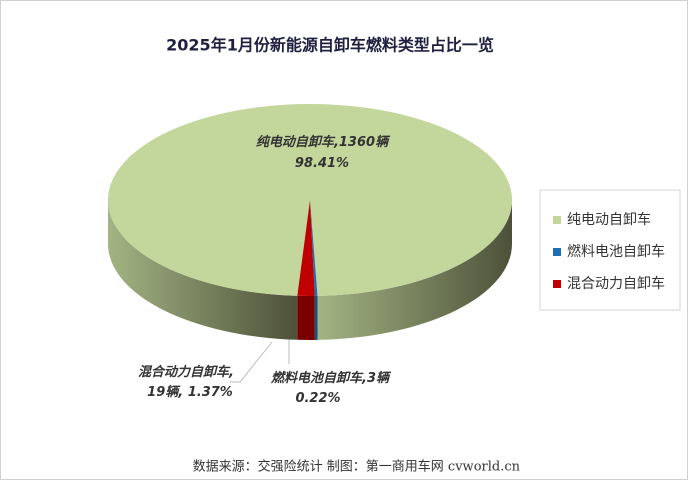 Image resolution: width=688 pixels, height=480 pixels. I want to click on data-label-part: 1360辆, so click(365, 142).